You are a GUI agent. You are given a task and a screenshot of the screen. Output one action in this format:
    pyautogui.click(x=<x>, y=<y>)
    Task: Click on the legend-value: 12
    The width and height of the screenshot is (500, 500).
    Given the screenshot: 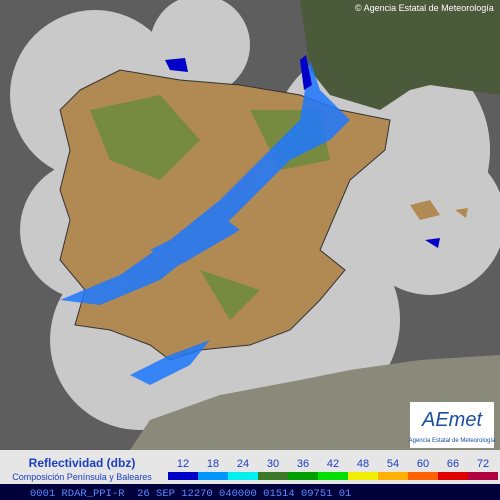 What is the action you would take?
    pyautogui.click(x=183, y=464)
    